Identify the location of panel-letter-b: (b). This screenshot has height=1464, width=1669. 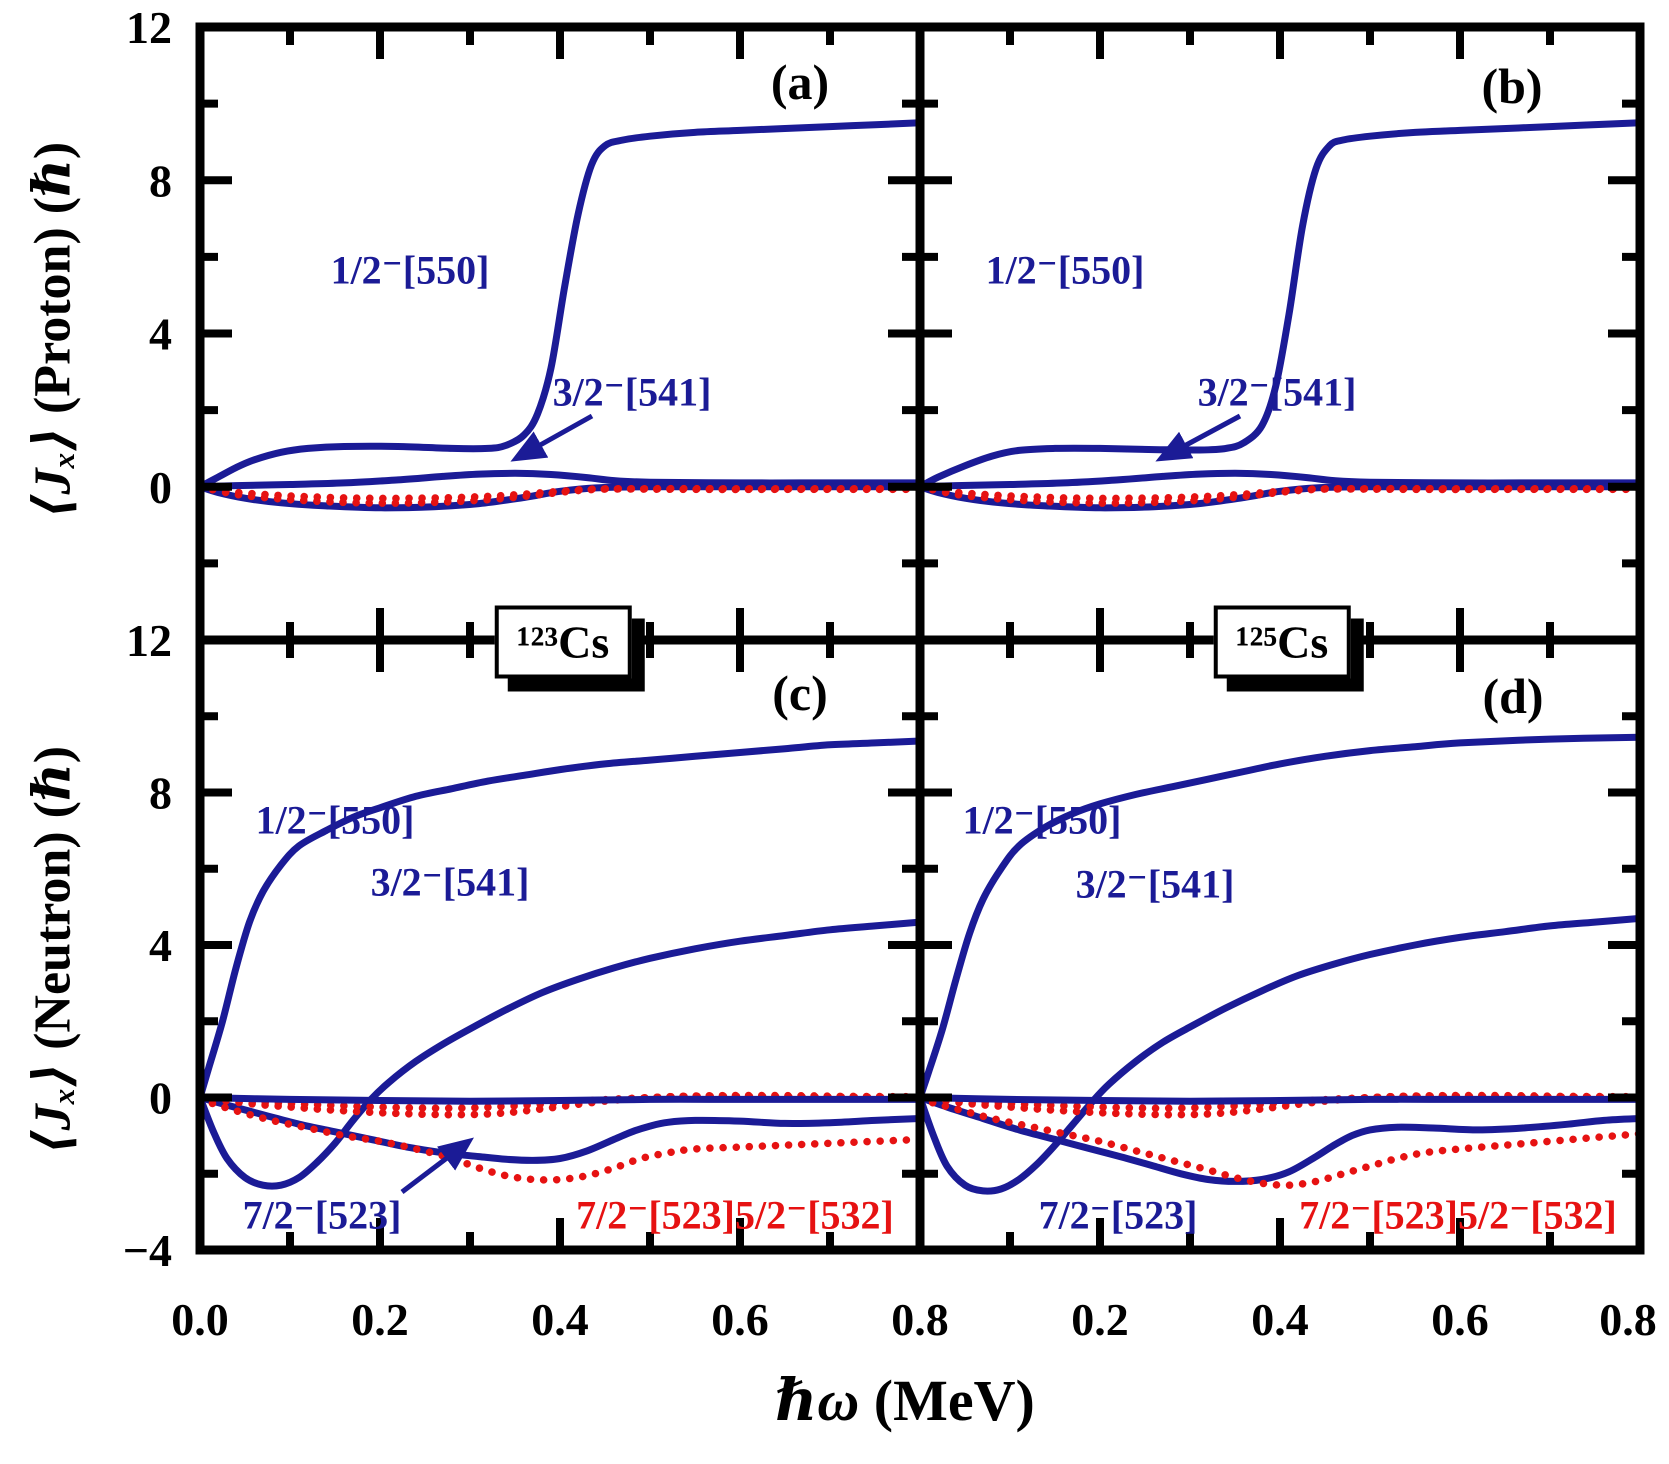
(1512, 86).